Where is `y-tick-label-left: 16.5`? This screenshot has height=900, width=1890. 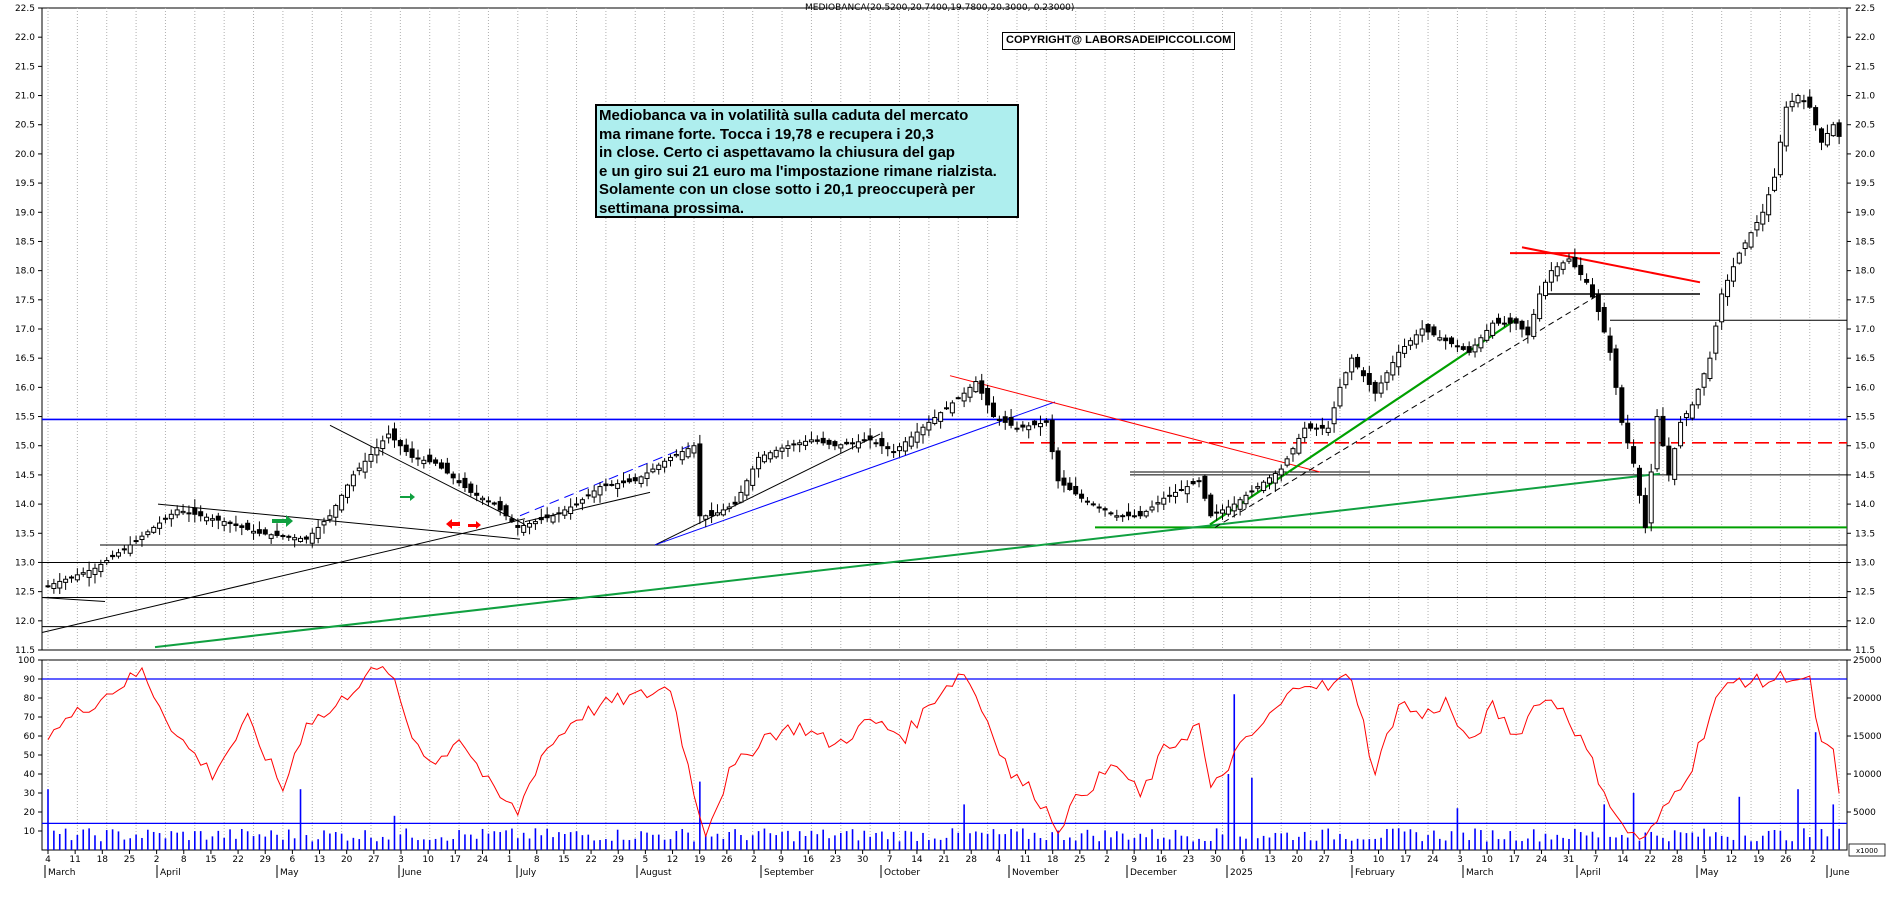 y-tick-label-left: 16.5 is located at coordinates (25, 359).